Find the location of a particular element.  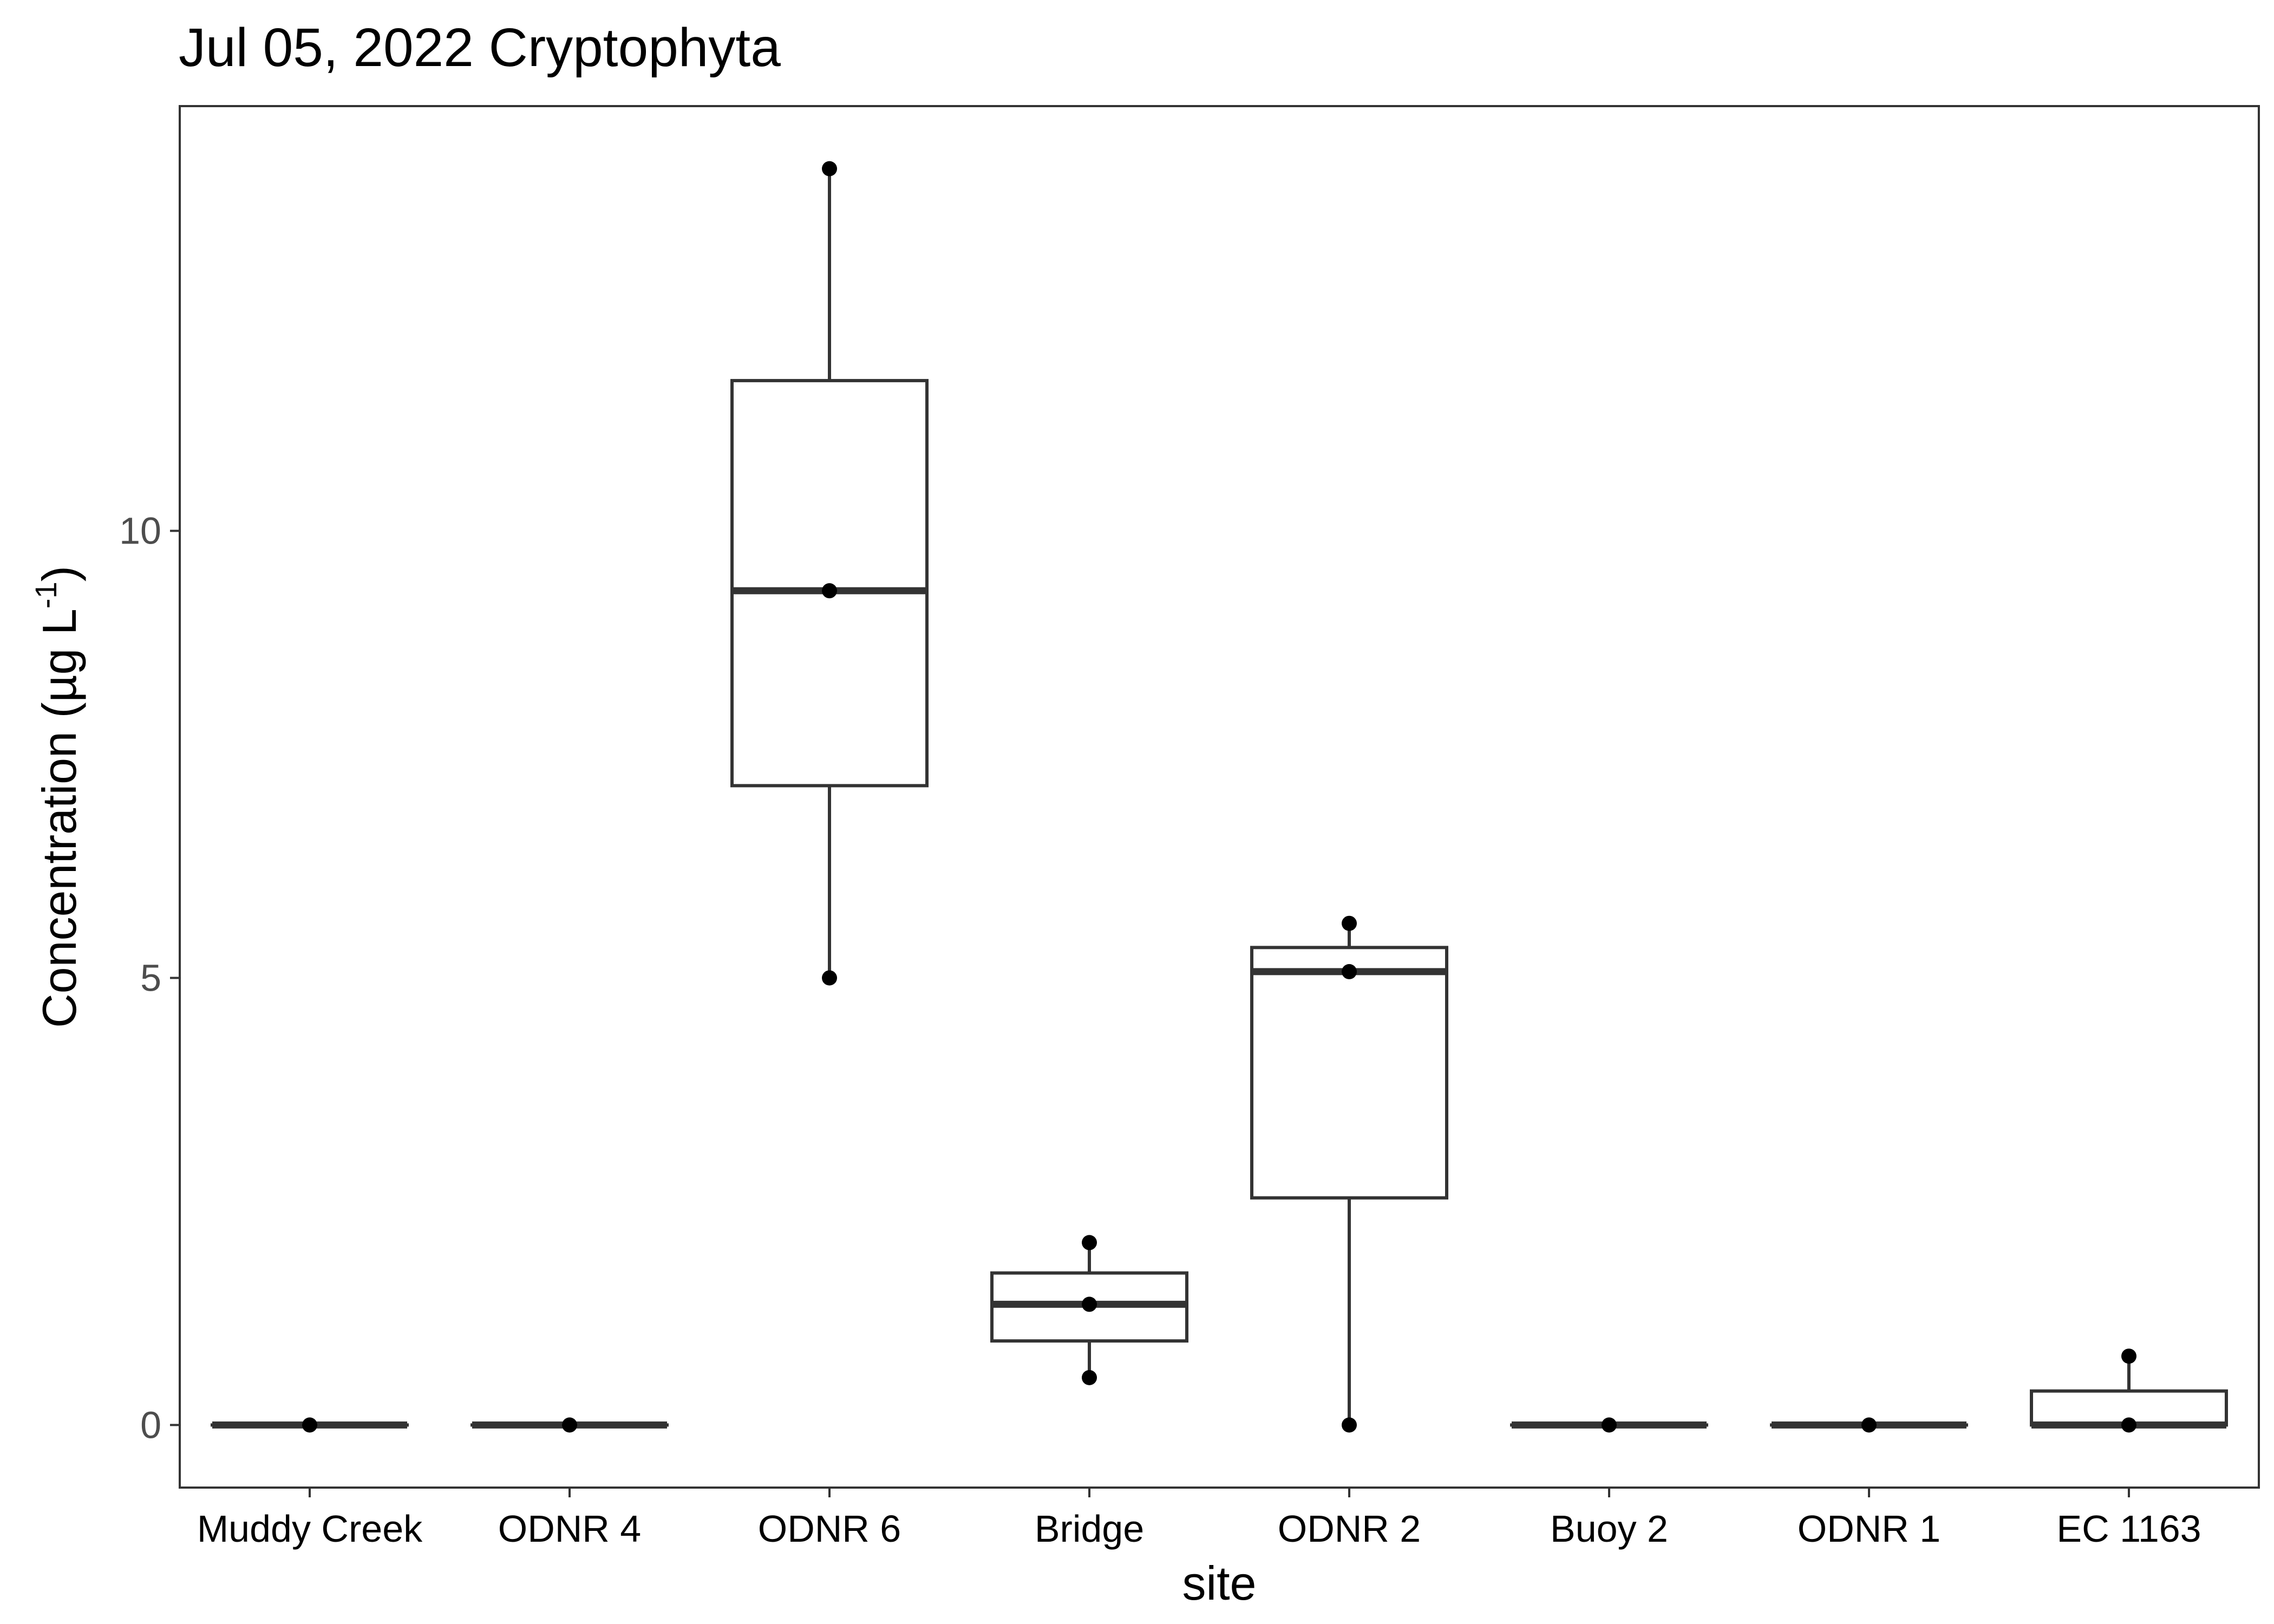

y-axis-title-suffix: ) is located at coordinates (59, 574).